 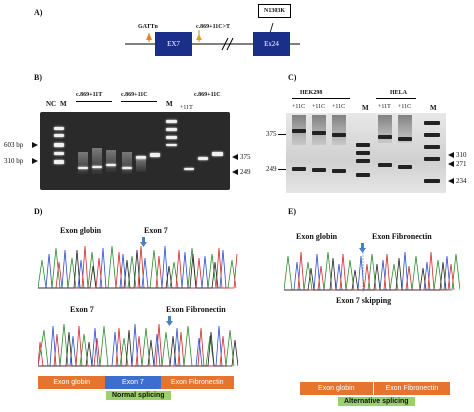 I want to click on seq-e-junction-arrow-icon, so click(x=362, y=246).